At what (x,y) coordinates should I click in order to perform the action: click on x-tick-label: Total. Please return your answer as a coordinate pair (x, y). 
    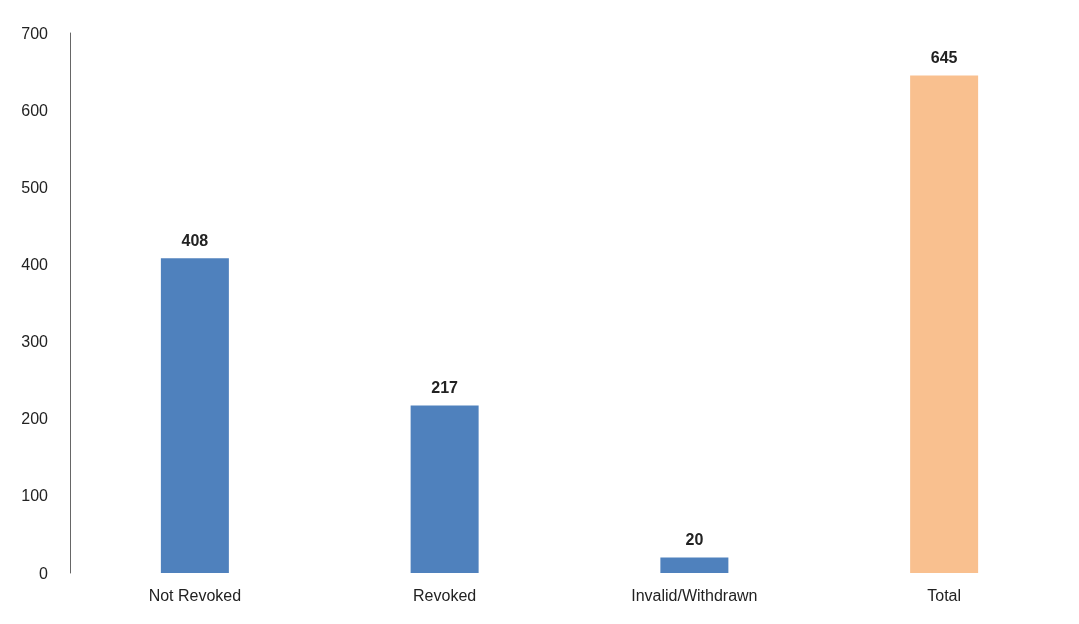
    Looking at the image, I should click on (944, 595).